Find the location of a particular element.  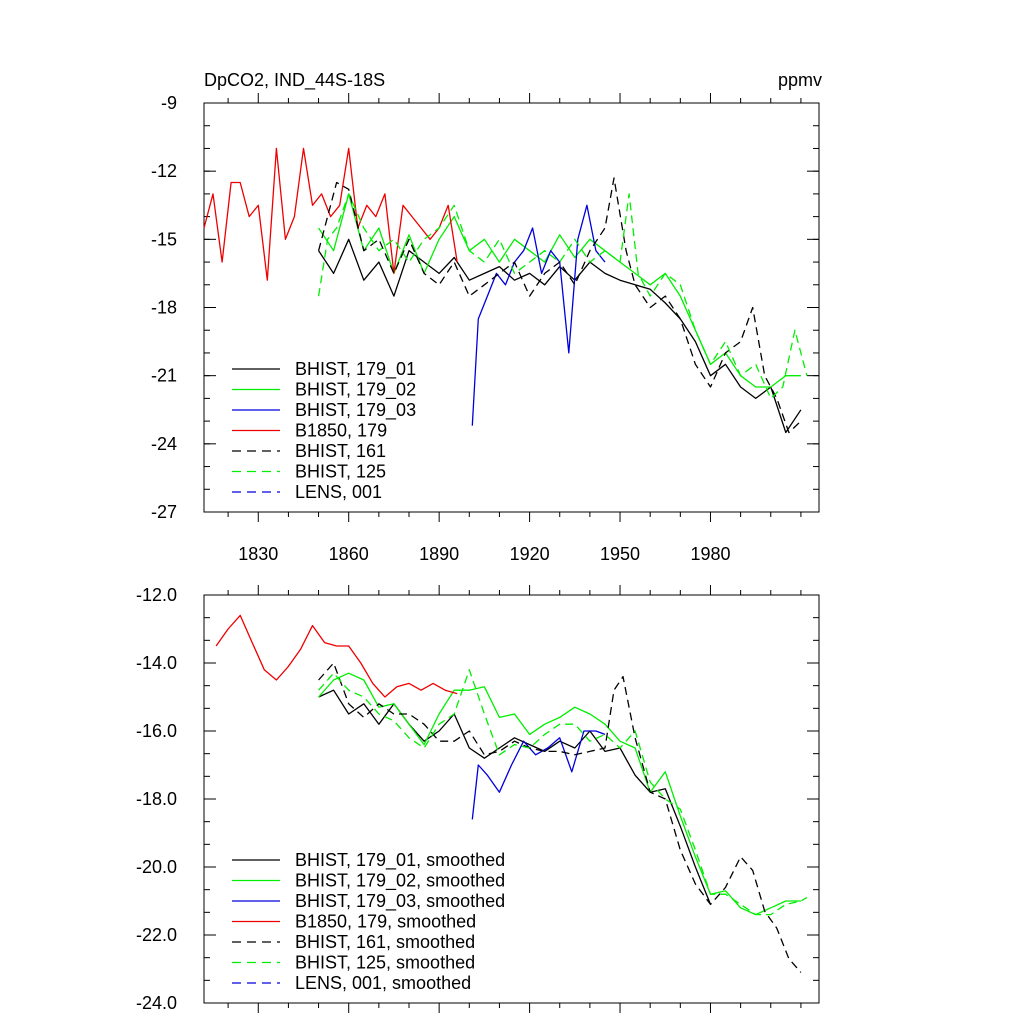

legend-label: BHIST, 161 is located at coordinates (340, 451).